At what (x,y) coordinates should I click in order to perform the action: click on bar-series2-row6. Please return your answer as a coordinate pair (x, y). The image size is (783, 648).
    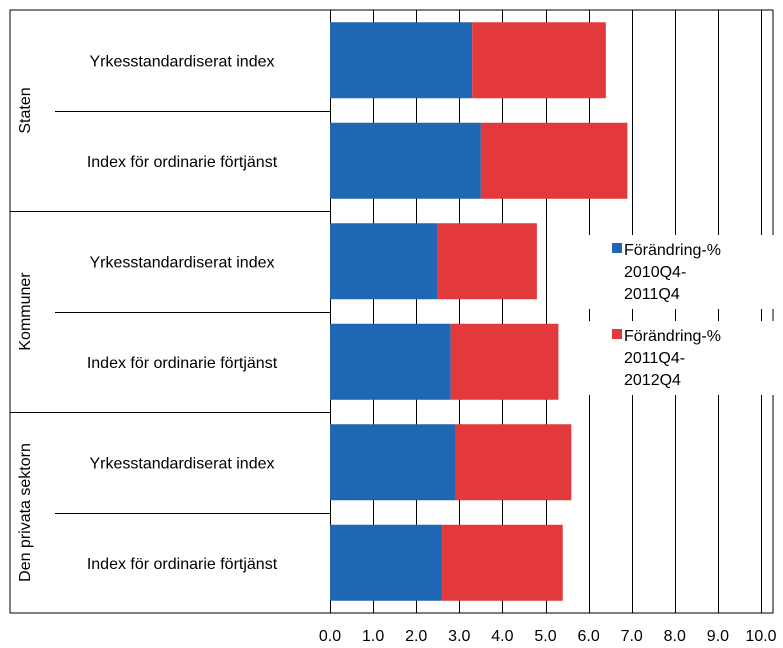
    Looking at the image, I should click on (502, 562).